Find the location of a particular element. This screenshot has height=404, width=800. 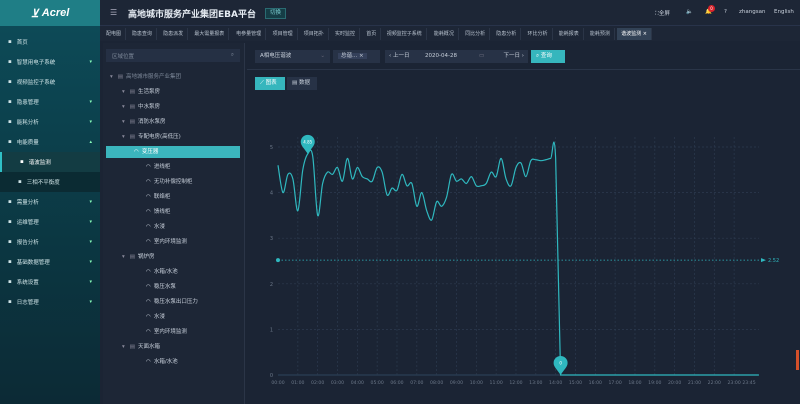

tab: 首页 is located at coordinates (372, 34).